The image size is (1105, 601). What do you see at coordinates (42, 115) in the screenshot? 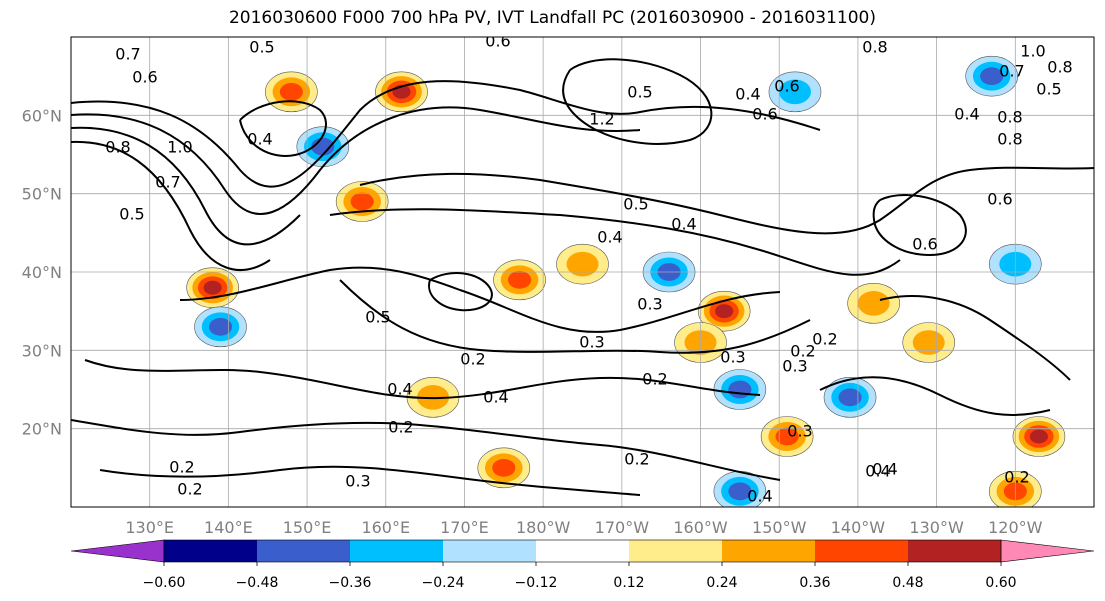
I see `lat-tick-label: 60°N` at bounding box center [42, 115].